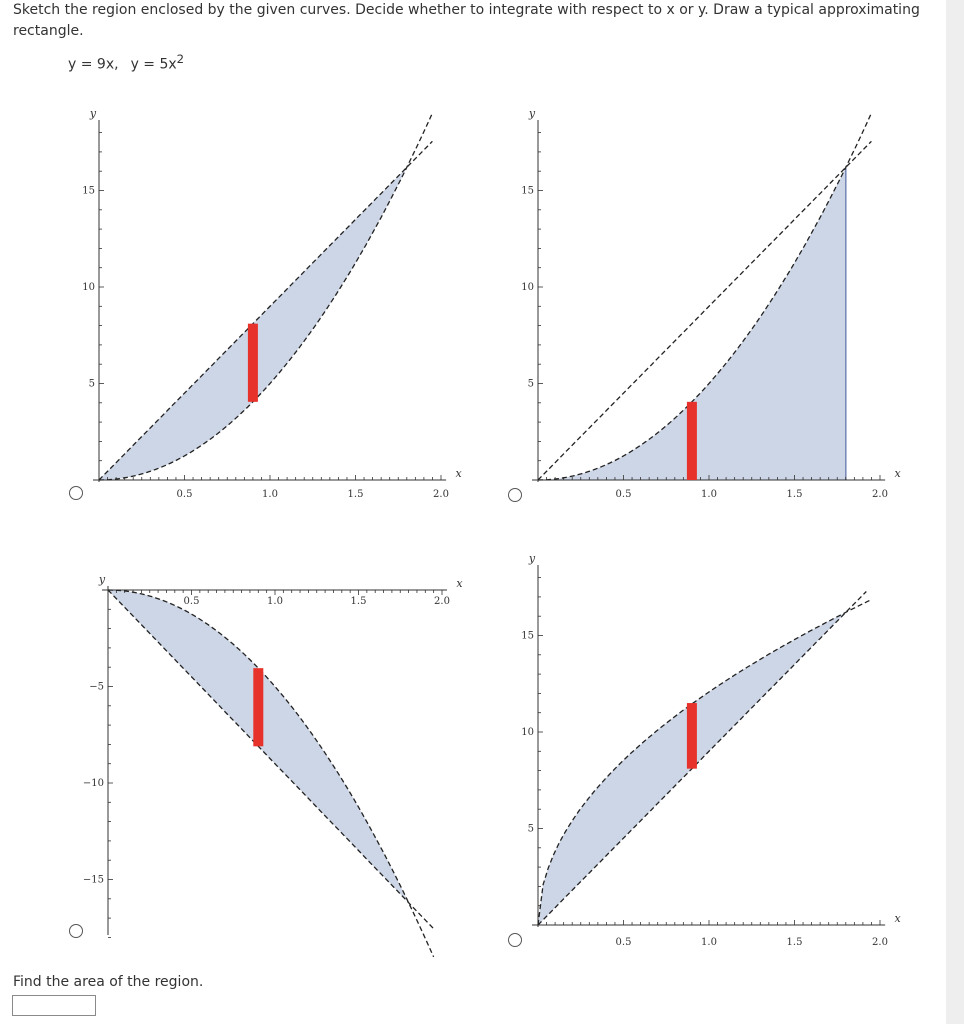 This screenshot has width=964, height=1024. I want to click on area-answer-input, so click(54, 1005).